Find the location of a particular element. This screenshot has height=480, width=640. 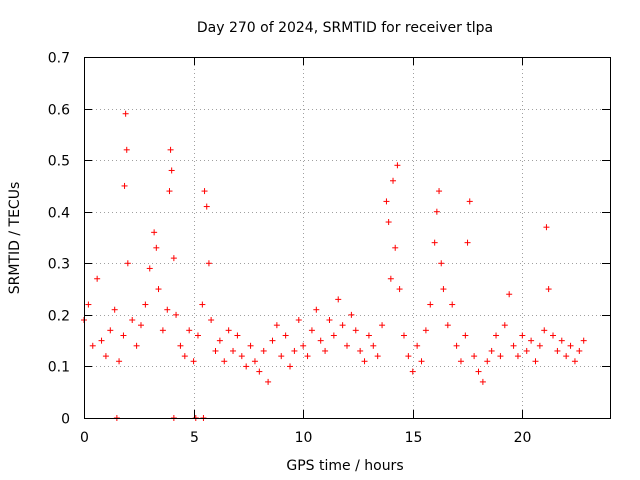

y-tick-label: 0.1 is located at coordinates (59, 368).